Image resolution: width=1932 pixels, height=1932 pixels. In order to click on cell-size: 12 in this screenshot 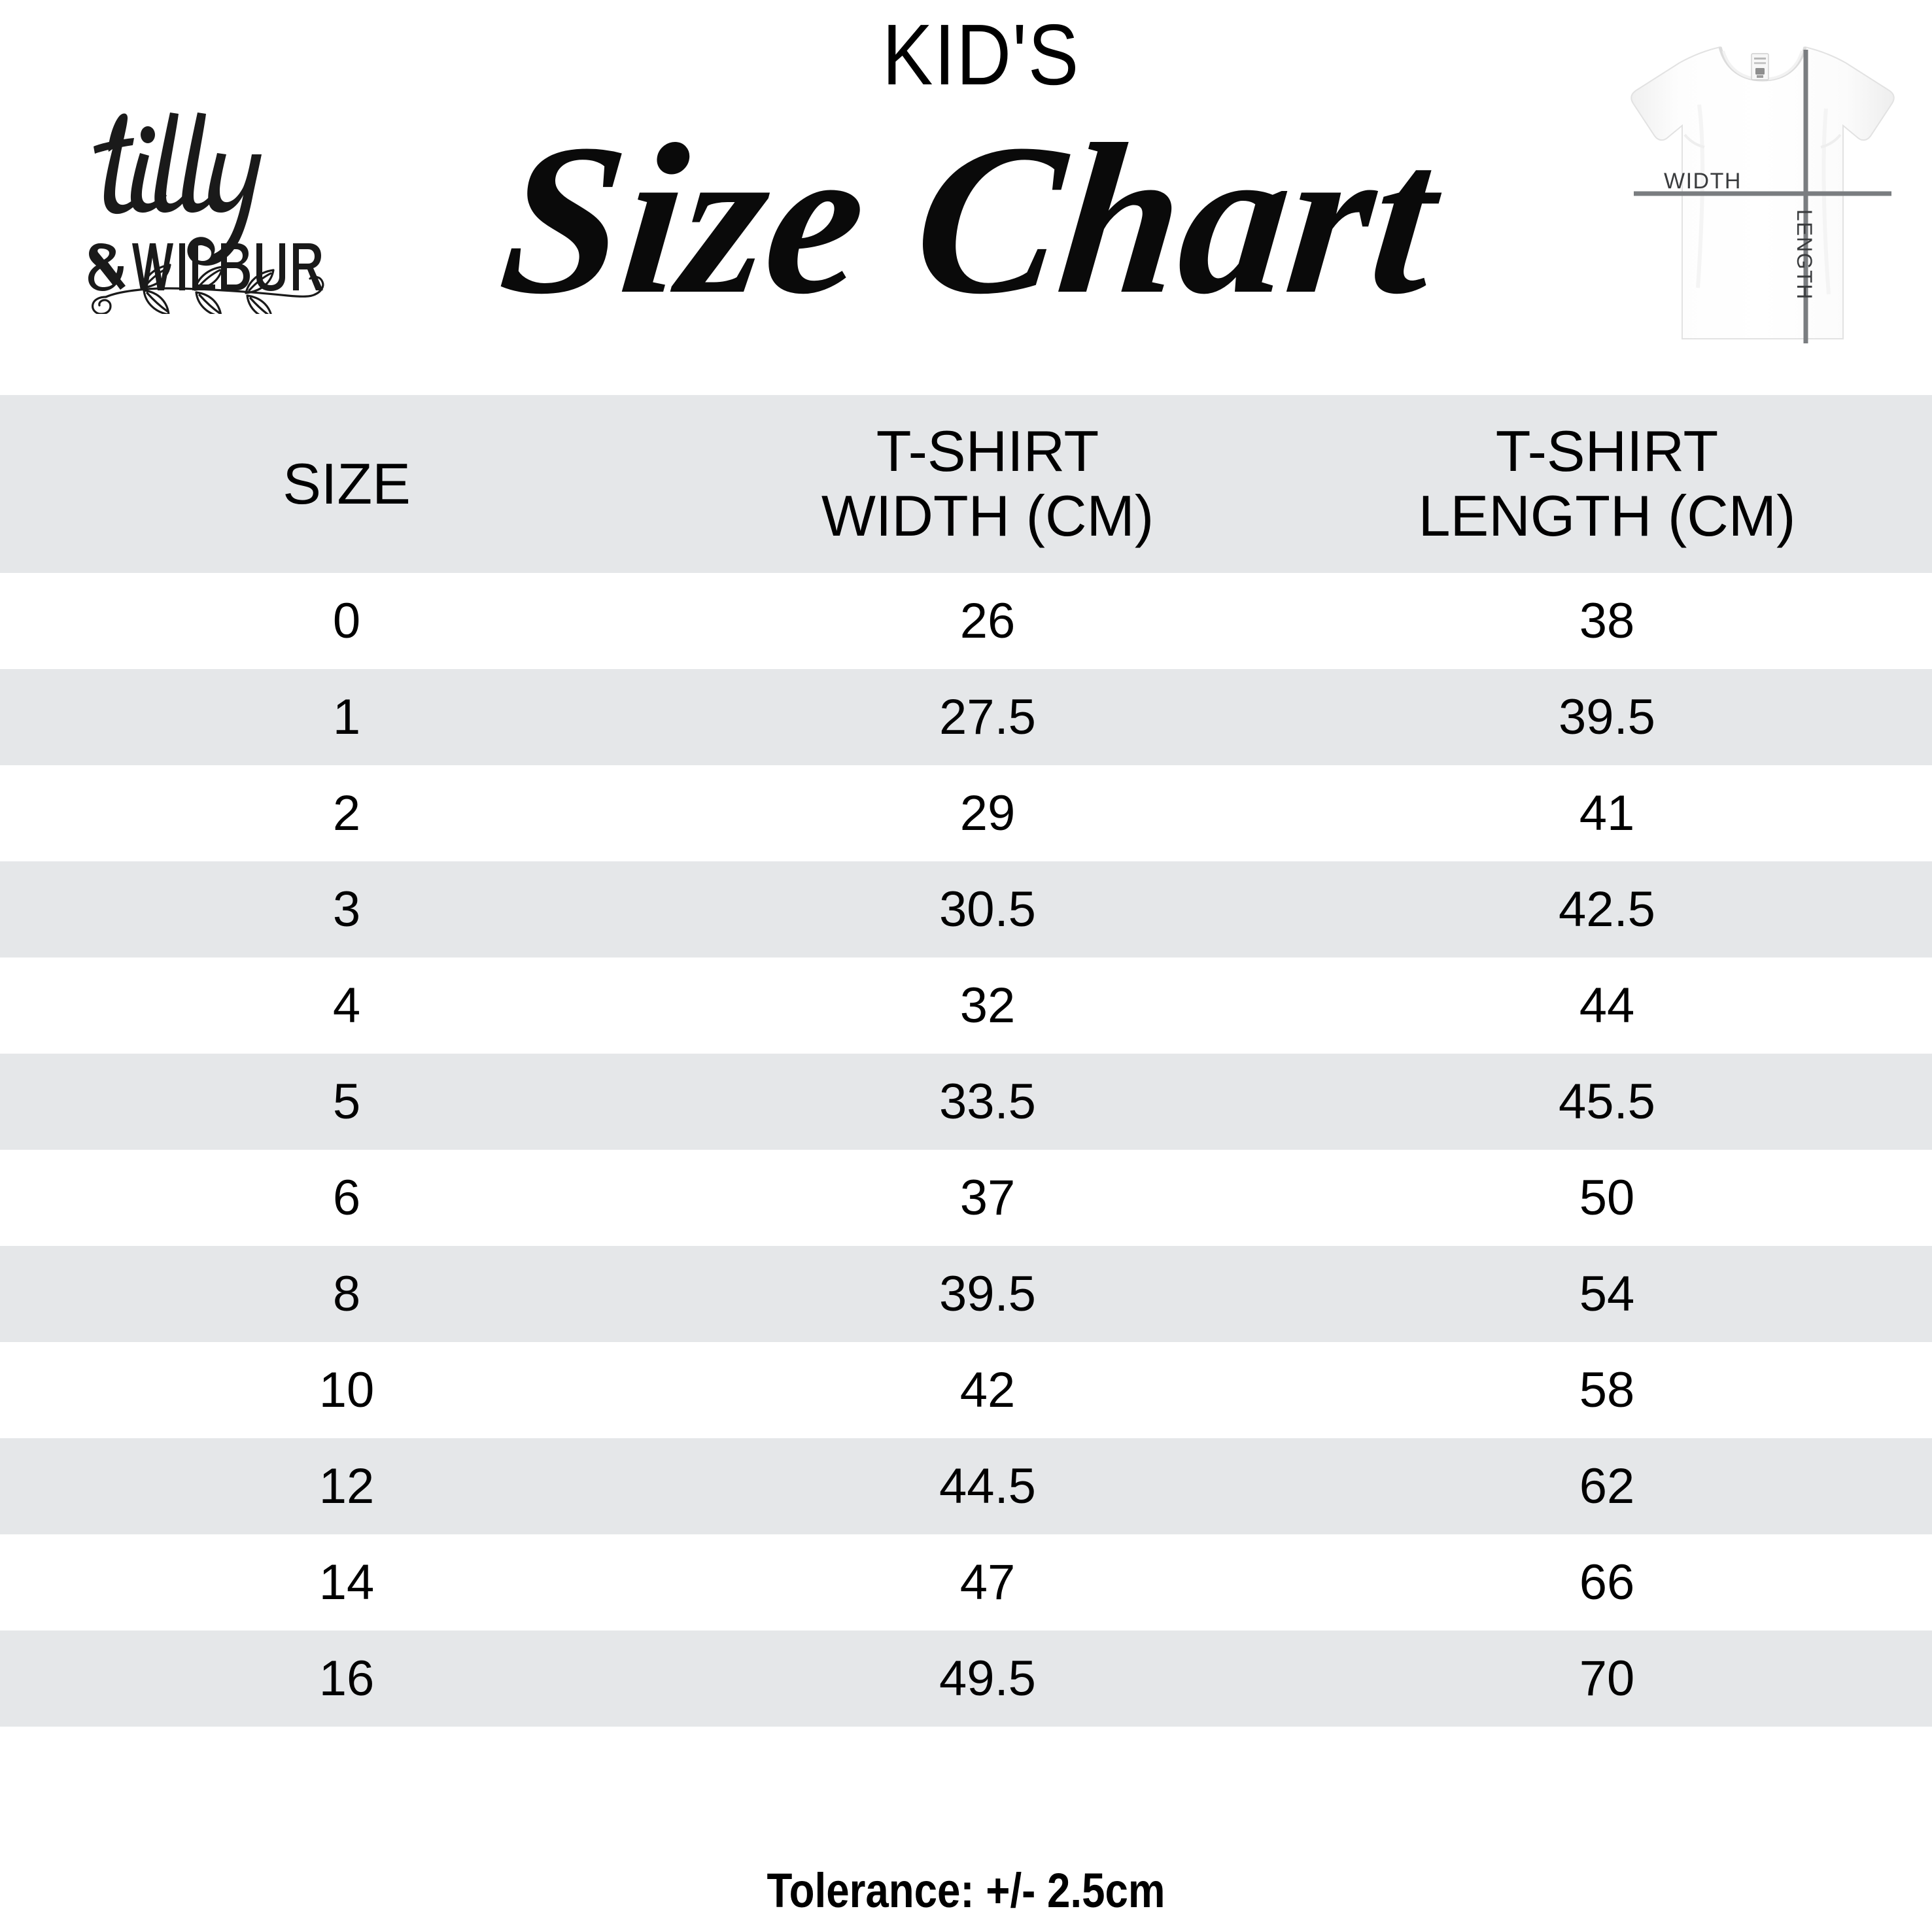, I will do `click(347, 1486)`.